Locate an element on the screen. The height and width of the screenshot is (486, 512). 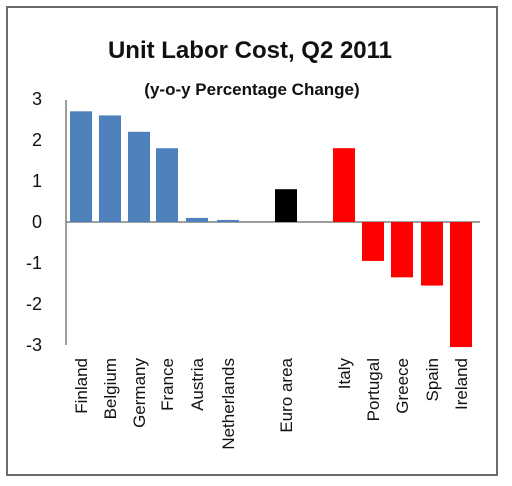
bar-netherlands is located at coordinates (228, 220).